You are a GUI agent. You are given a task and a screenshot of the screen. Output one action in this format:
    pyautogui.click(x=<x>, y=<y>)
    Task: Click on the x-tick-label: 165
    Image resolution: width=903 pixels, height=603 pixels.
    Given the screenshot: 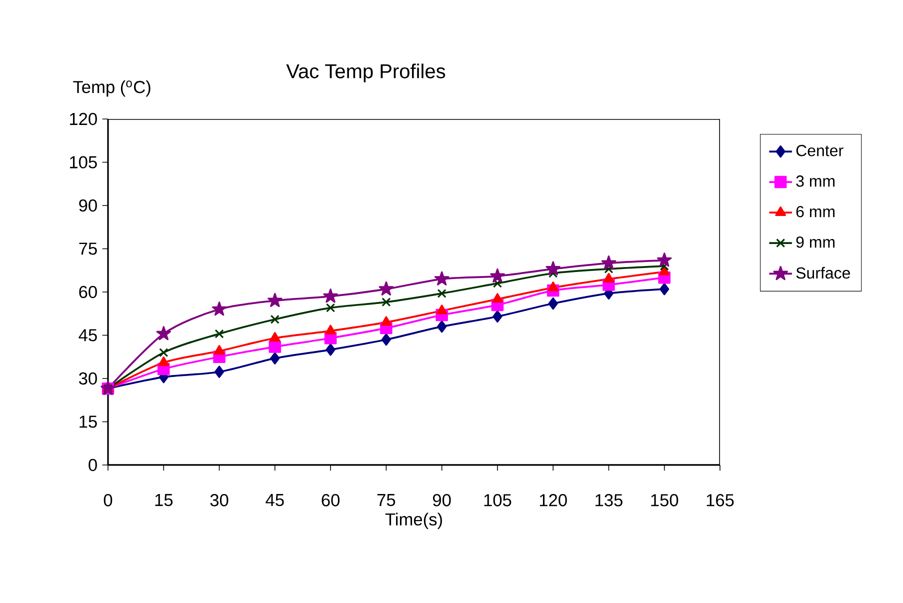 What is the action you would take?
    pyautogui.click(x=720, y=500)
    